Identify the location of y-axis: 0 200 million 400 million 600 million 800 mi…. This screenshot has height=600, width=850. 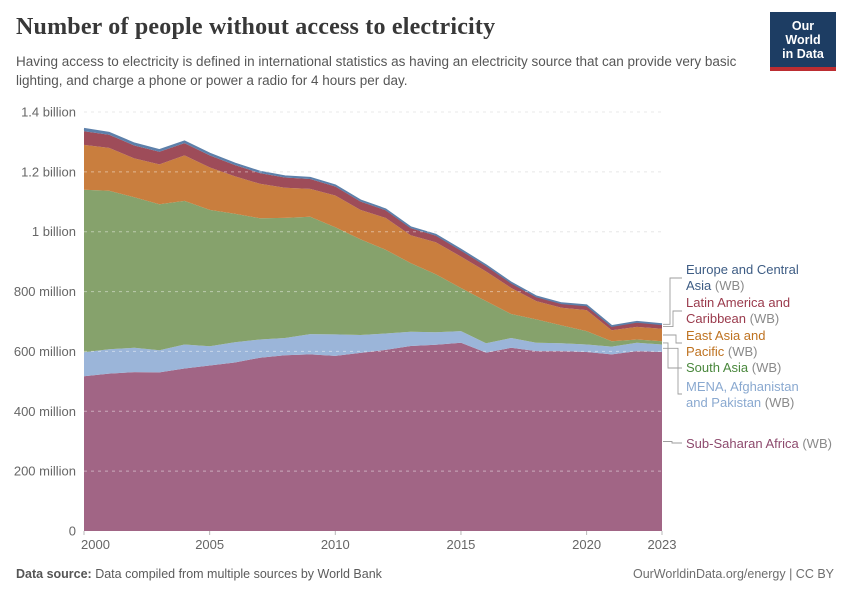
(45, 322).